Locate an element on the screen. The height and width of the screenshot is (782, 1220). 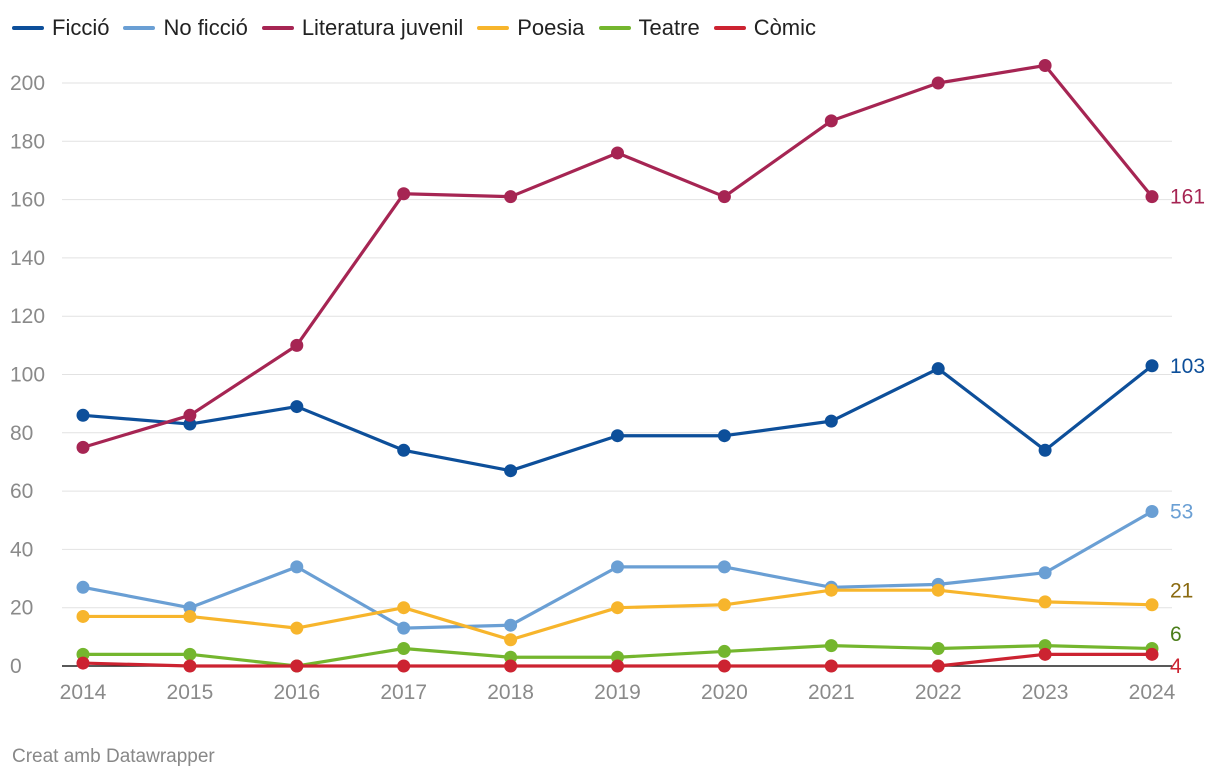
x-tick-label: 2021 is located at coordinates (831, 692).